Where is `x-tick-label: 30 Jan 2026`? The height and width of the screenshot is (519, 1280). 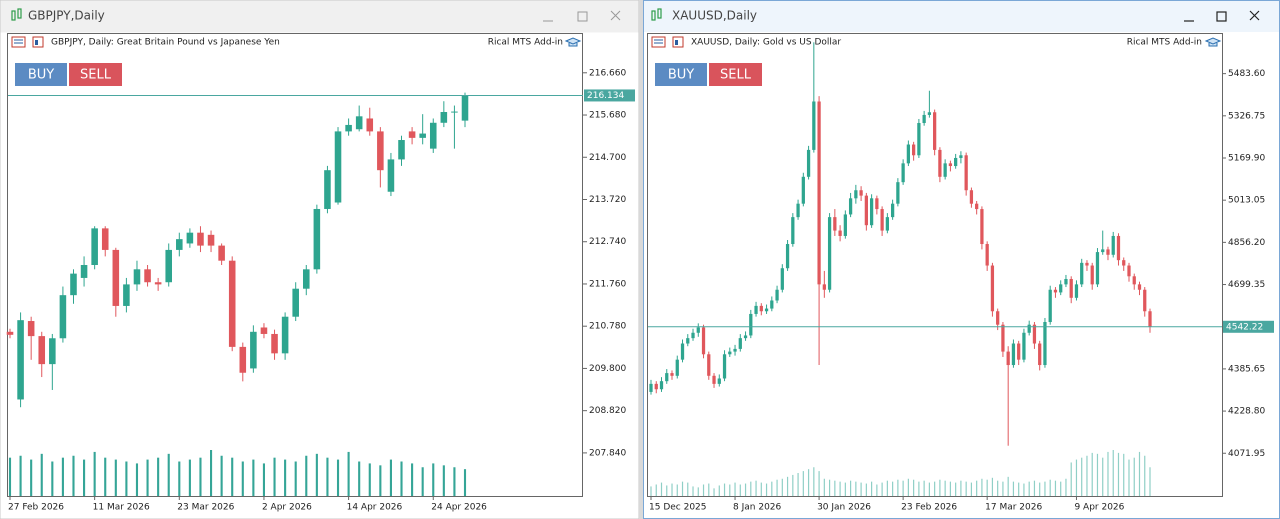
x-tick-label: 30 Jan 2026 is located at coordinates (844, 508).